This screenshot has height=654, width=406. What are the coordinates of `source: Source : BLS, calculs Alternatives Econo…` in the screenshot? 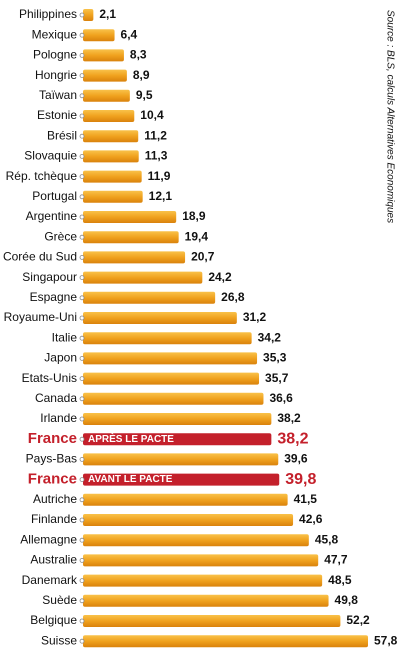 It's located at (389, 116).